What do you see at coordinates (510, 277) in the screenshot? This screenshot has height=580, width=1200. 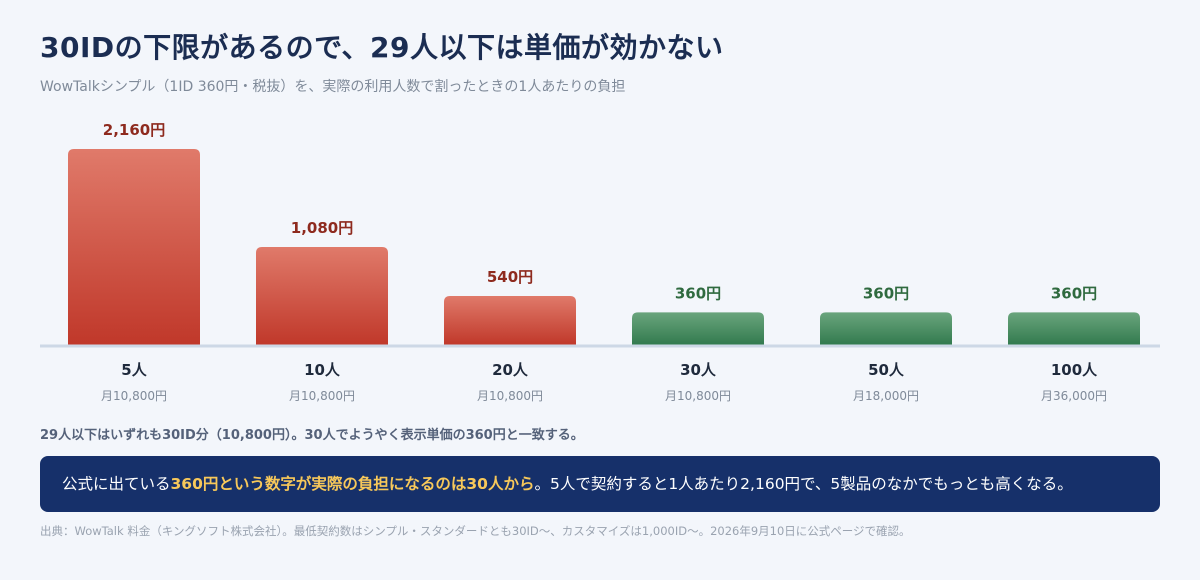 I see `bar-value-label: 540円` at bounding box center [510, 277].